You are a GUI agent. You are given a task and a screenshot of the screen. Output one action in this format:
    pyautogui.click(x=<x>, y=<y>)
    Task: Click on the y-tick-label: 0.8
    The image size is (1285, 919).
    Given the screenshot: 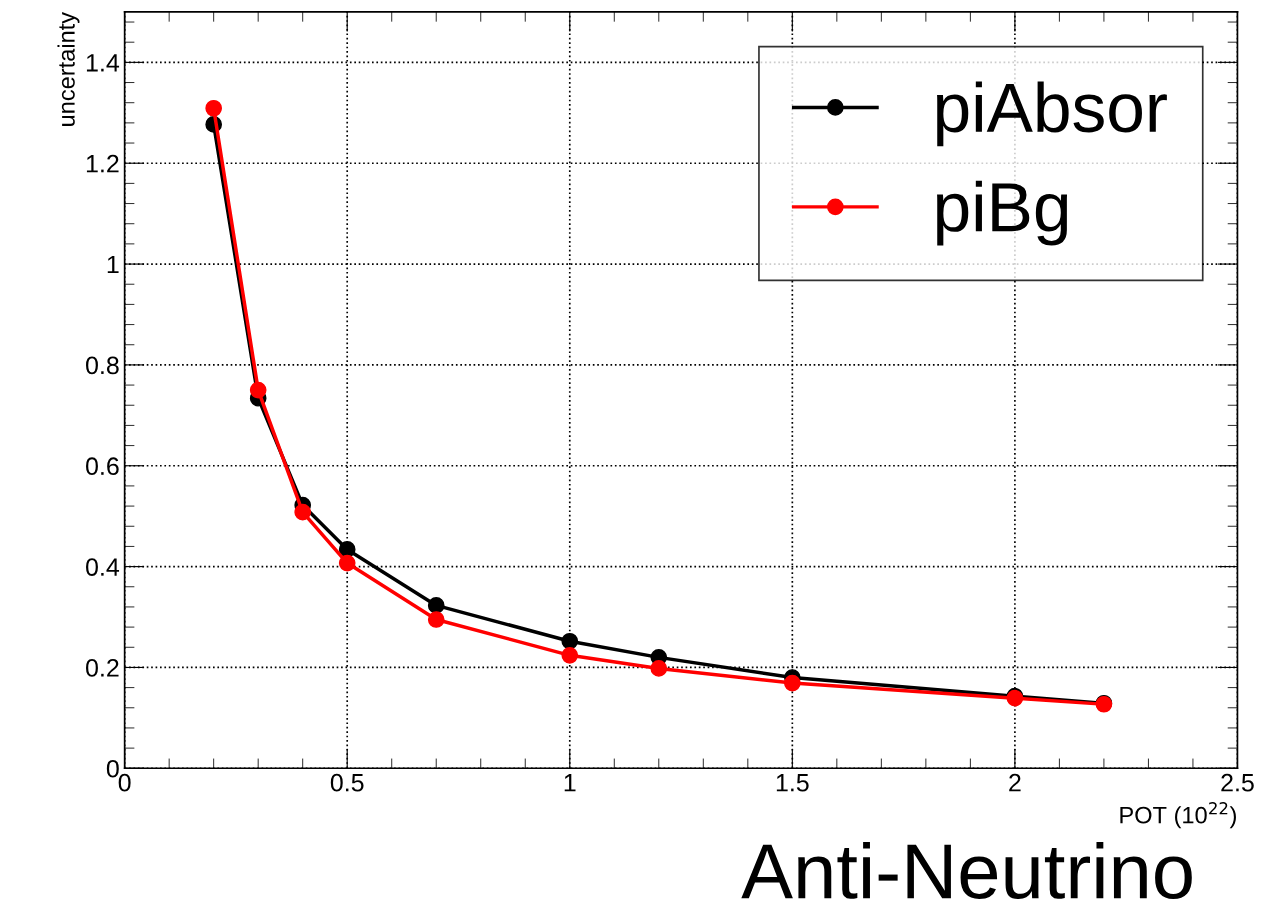 What is the action you would take?
    pyautogui.click(x=102, y=365)
    